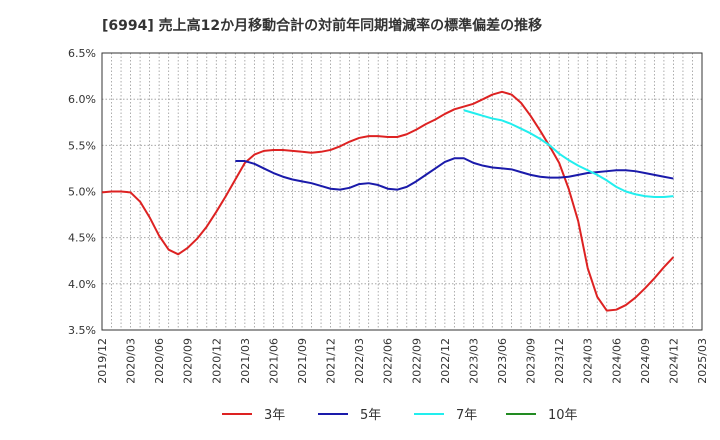 This screenshot has height=440, width=720. Describe the element at coordinates (302, 361) in the screenshot. I see `x-tick-label: 2021/09` at that location.